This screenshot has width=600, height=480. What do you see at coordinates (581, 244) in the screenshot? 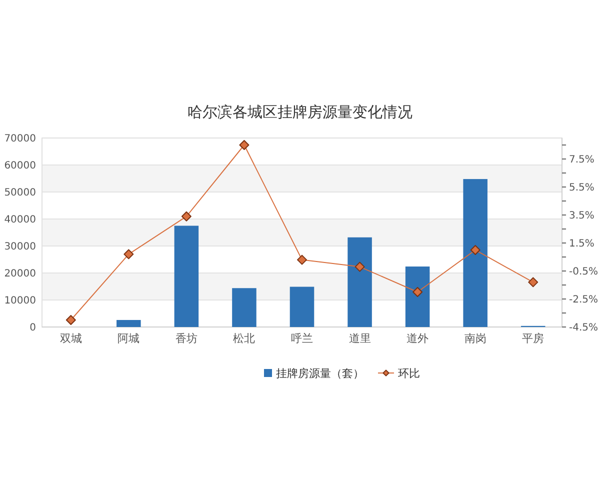
I see `y2-tick-label: 1.5%` at bounding box center [581, 244].